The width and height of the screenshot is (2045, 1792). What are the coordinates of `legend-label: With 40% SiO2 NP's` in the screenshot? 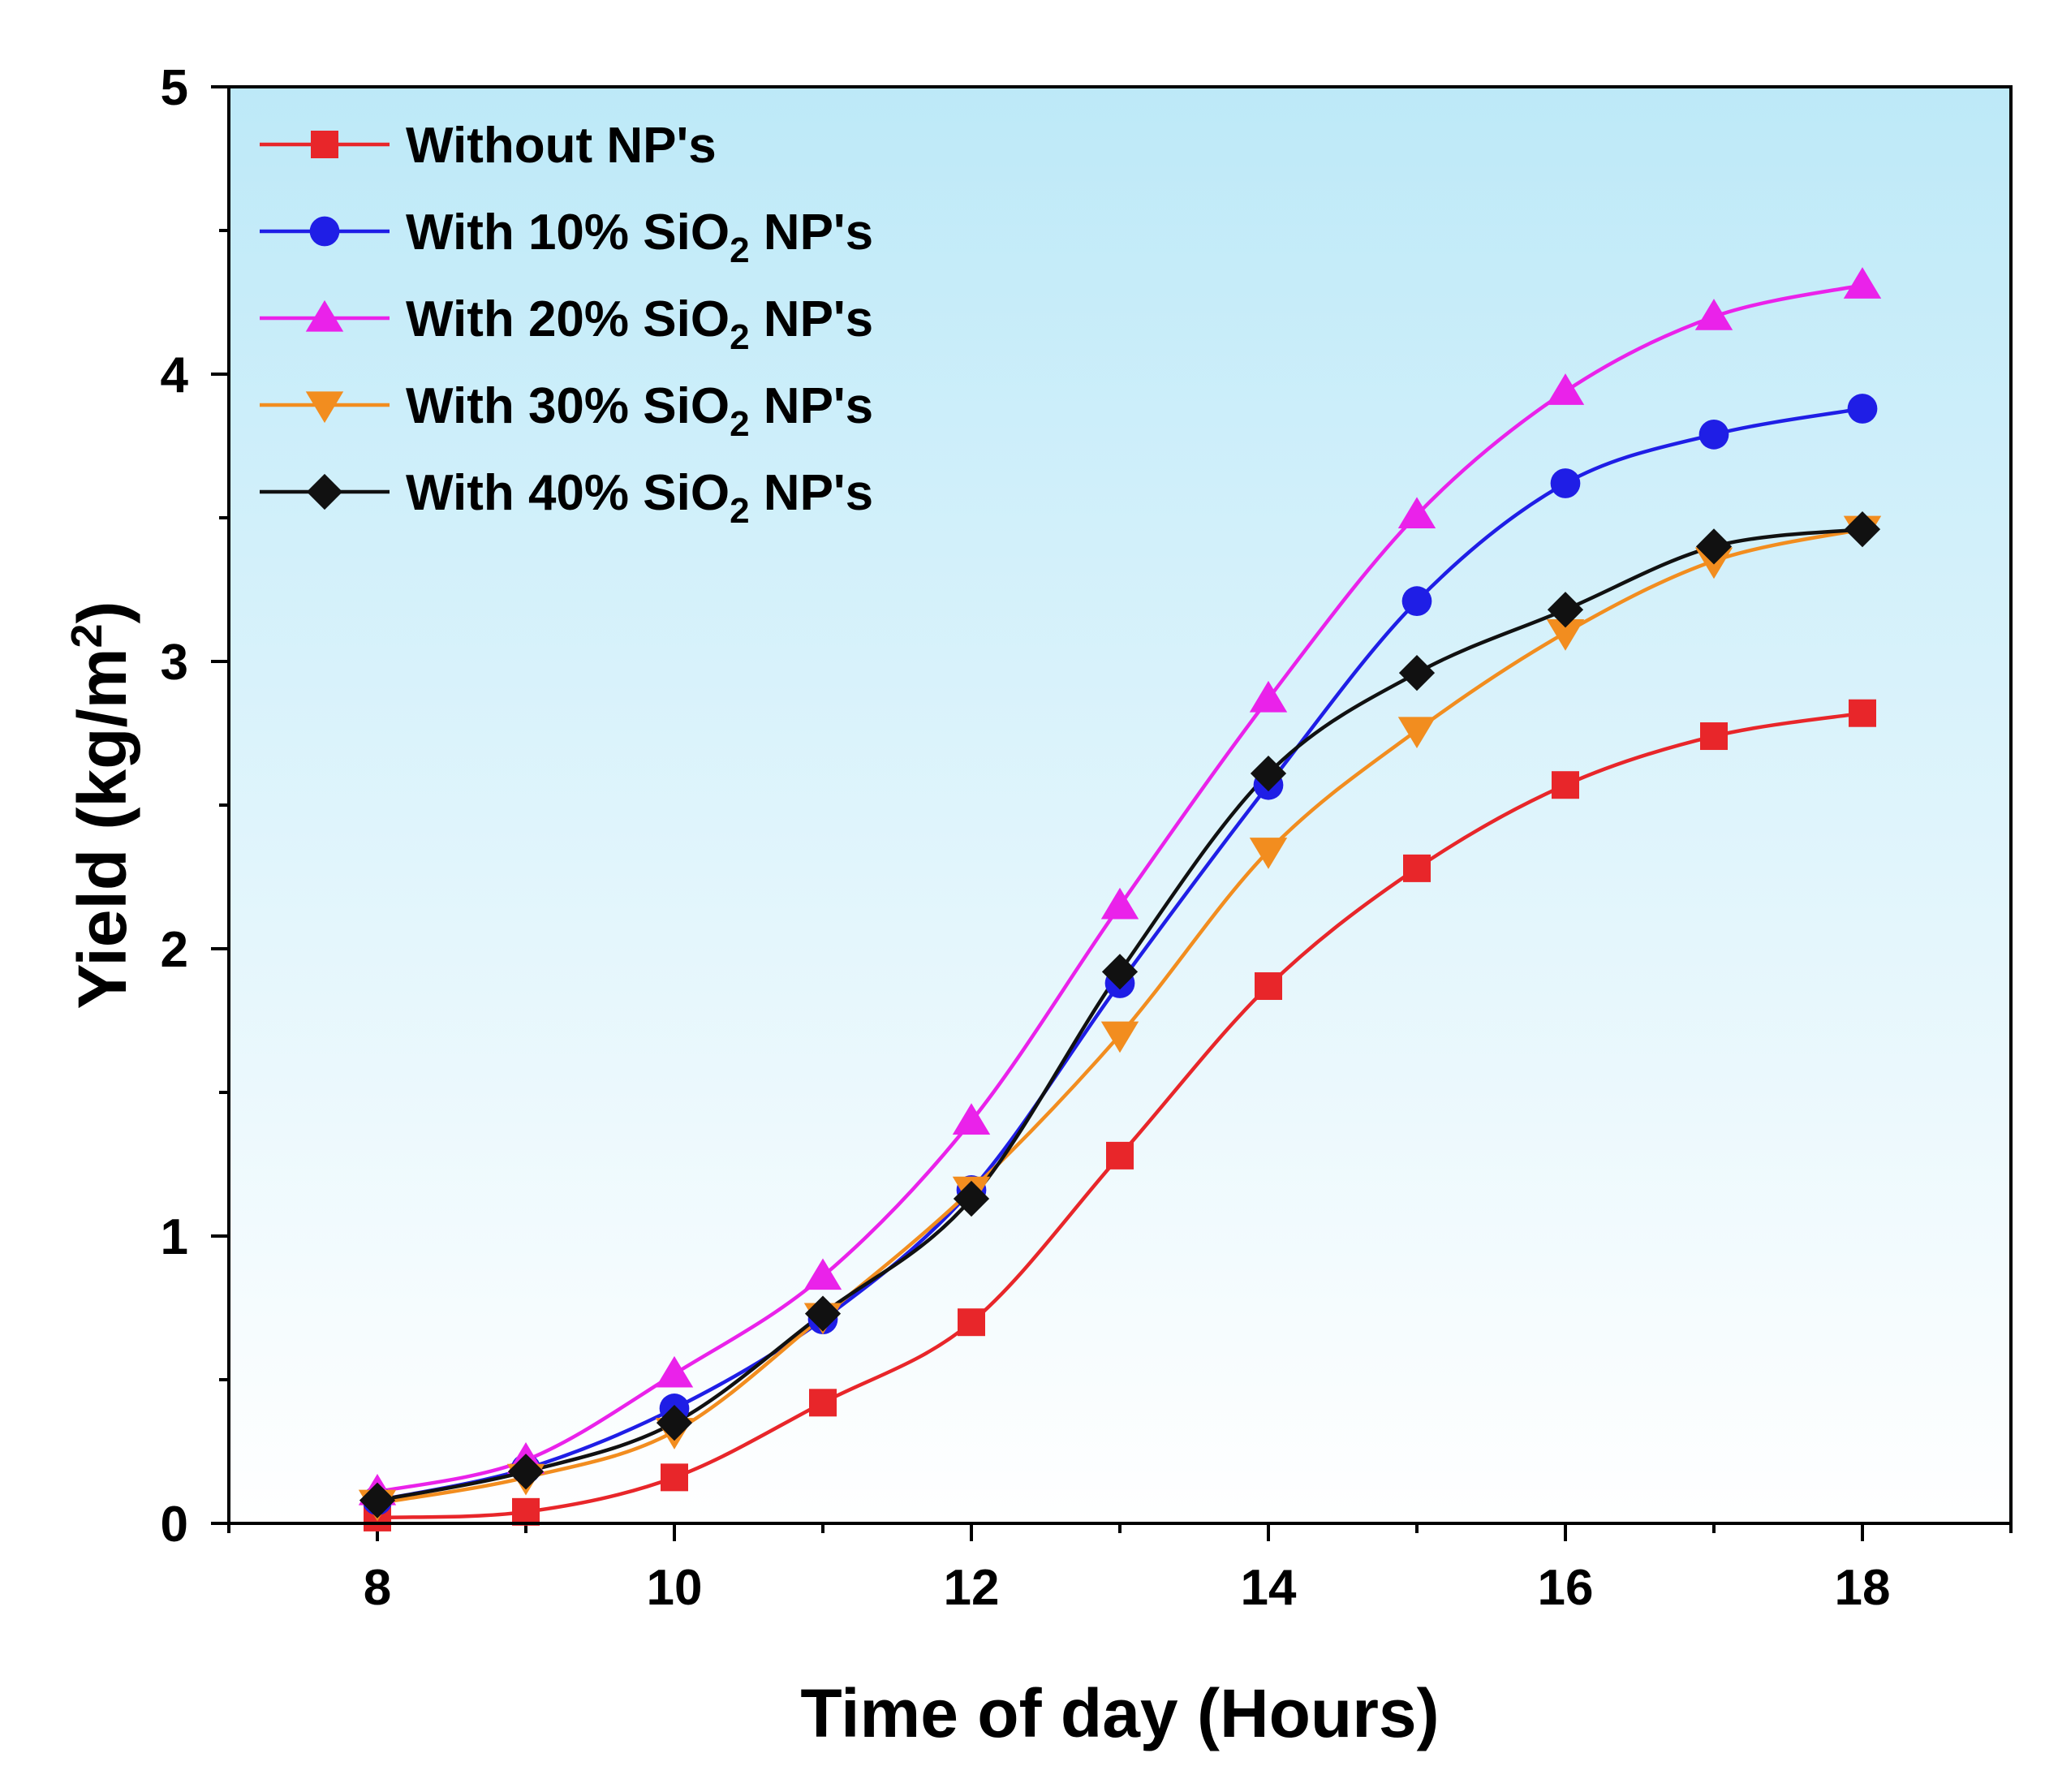 It's located at (639, 498).